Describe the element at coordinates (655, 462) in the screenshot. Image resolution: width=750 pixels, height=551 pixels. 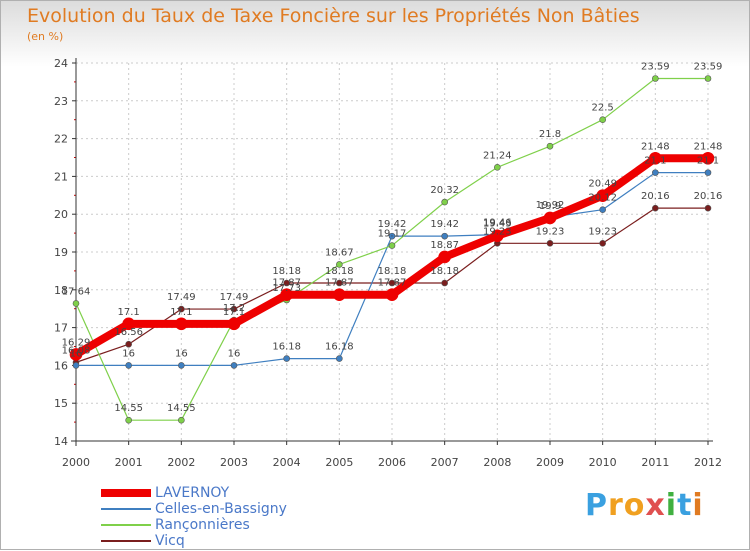
I see `x-tick-label: 2011` at that location.